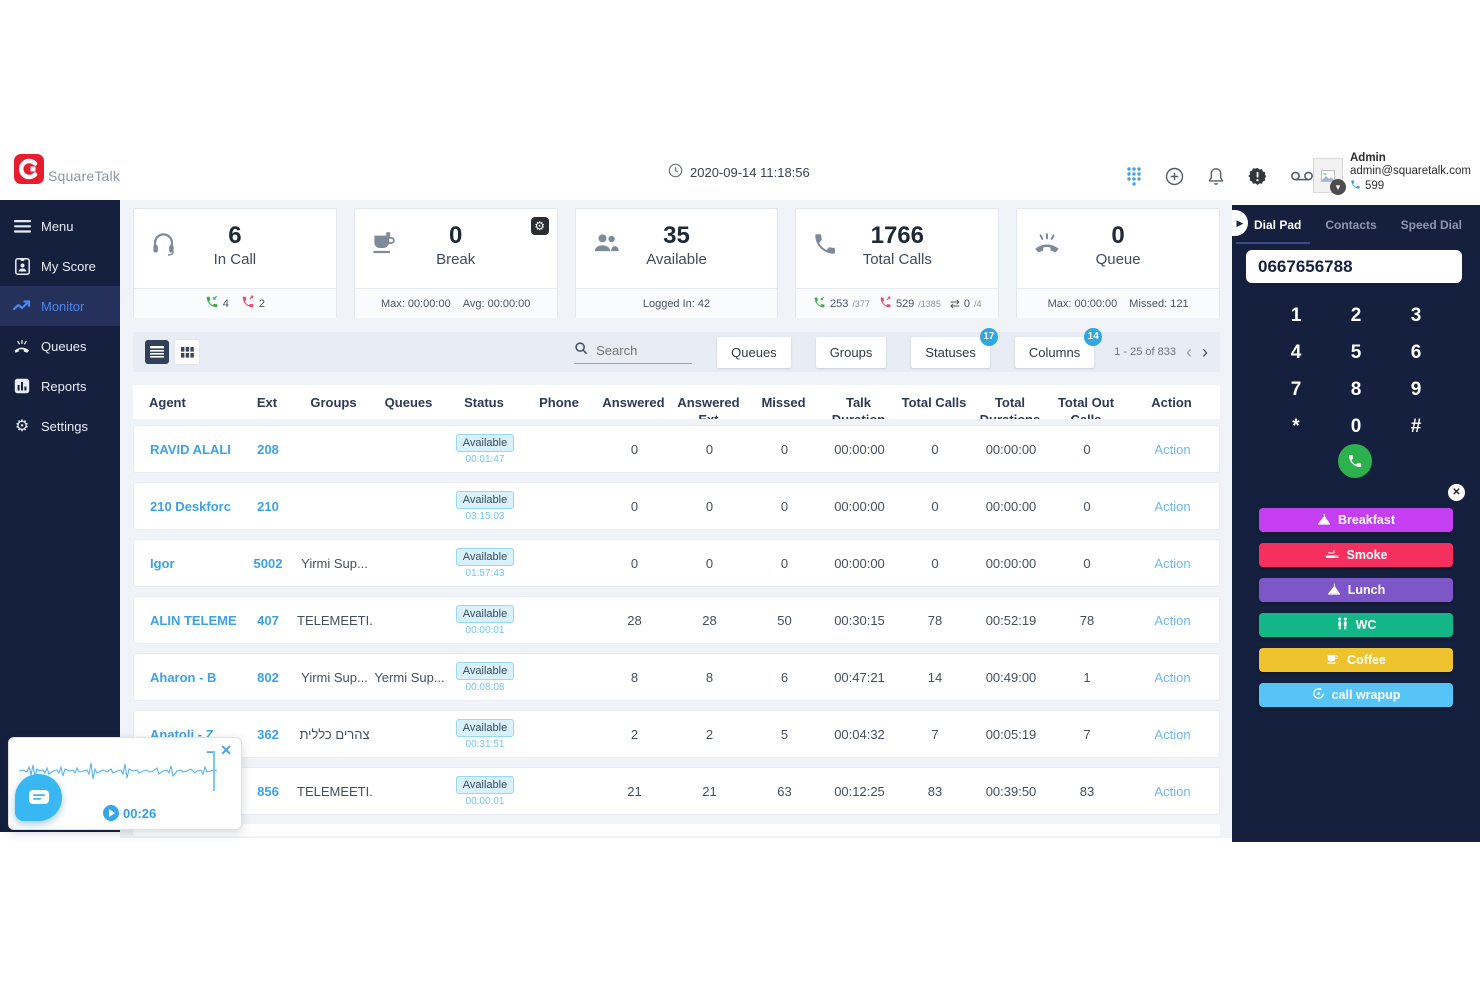  Describe the element at coordinates (210, 752) in the screenshot. I see `minimize-icon: −` at that location.